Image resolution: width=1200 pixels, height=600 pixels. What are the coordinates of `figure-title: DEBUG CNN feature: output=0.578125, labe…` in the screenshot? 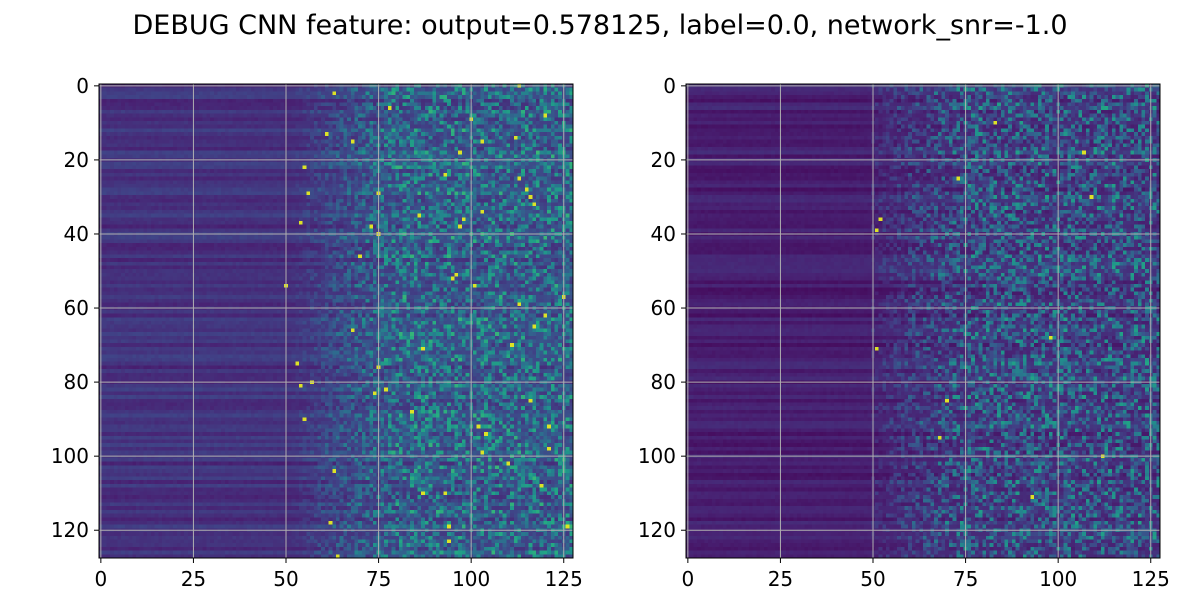 It's located at (599, 25).